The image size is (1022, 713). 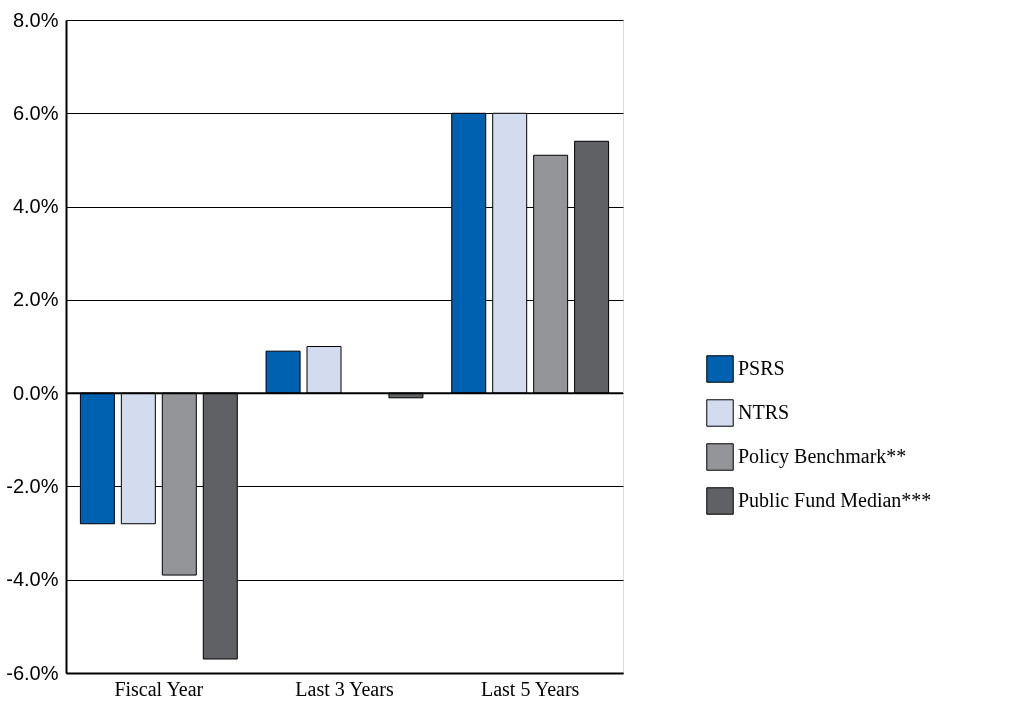 I want to click on y-tick-label: -2.0%, so click(x=32, y=485).